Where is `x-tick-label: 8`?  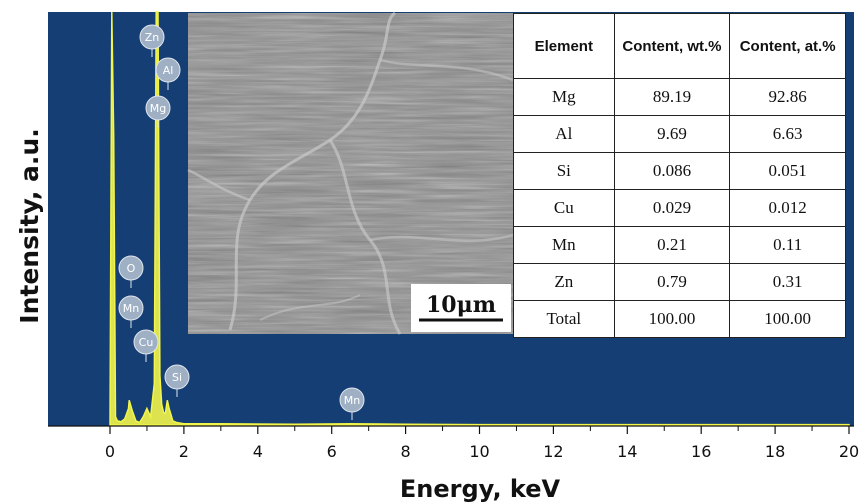 x-tick-label: 8 is located at coordinates (406, 451).